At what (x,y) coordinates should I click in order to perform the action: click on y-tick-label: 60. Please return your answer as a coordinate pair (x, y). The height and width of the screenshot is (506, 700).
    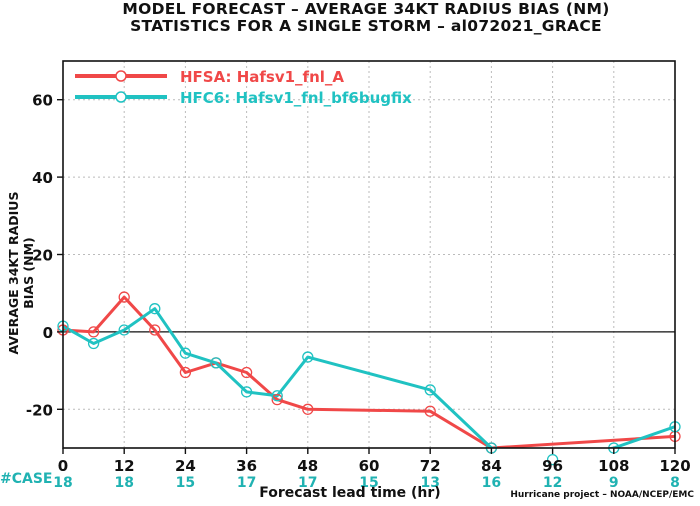
    Looking at the image, I should click on (42, 101).